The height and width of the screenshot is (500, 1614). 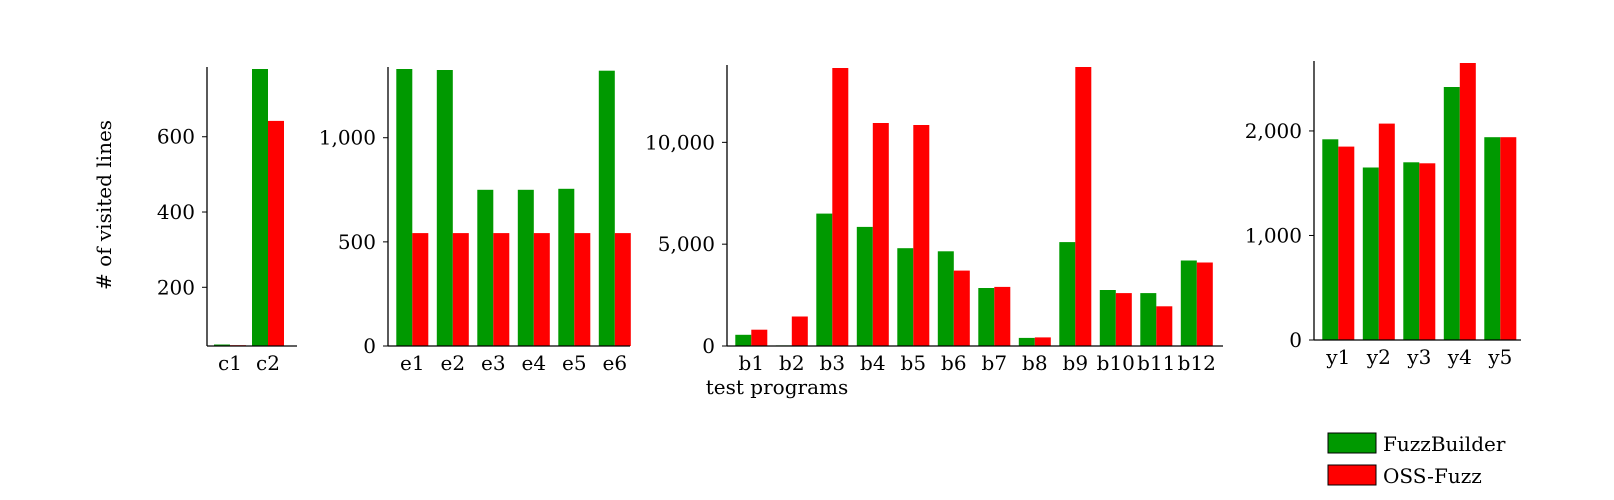 What do you see at coordinates (986, 317) in the screenshot?
I see `bar-b7-fuzzbuilder` at bounding box center [986, 317].